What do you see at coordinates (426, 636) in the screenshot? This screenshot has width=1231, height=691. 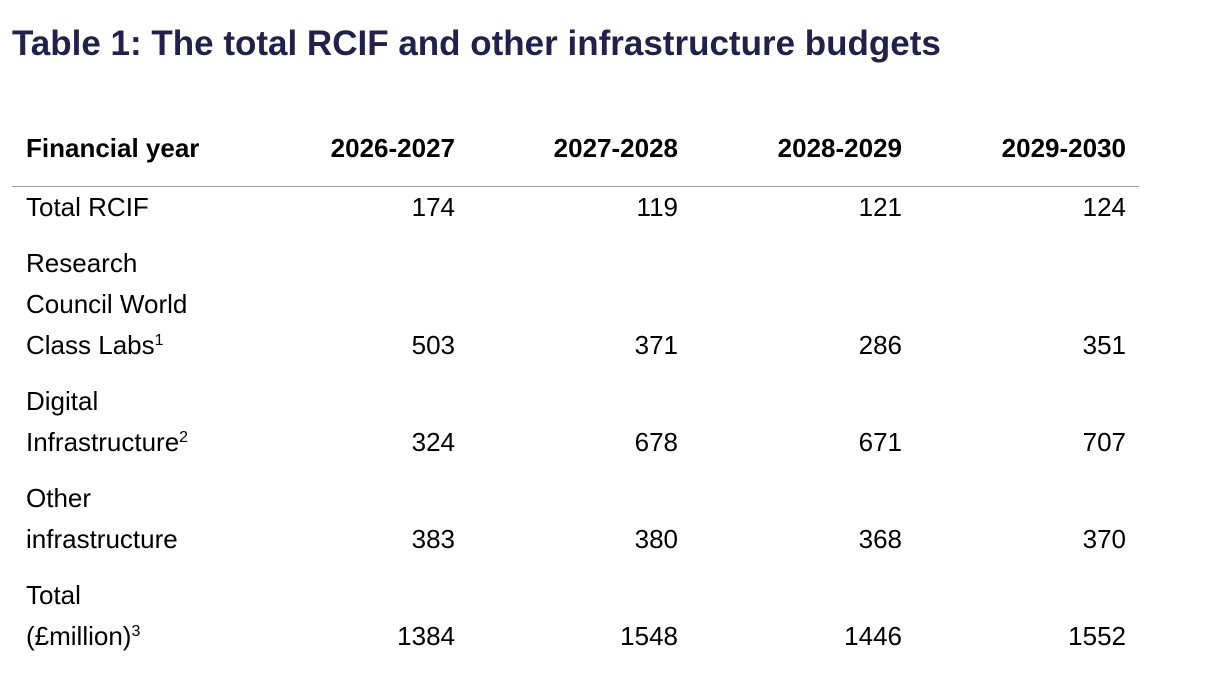 I see `table-cell: 1384` at bounding box center [426, 636].